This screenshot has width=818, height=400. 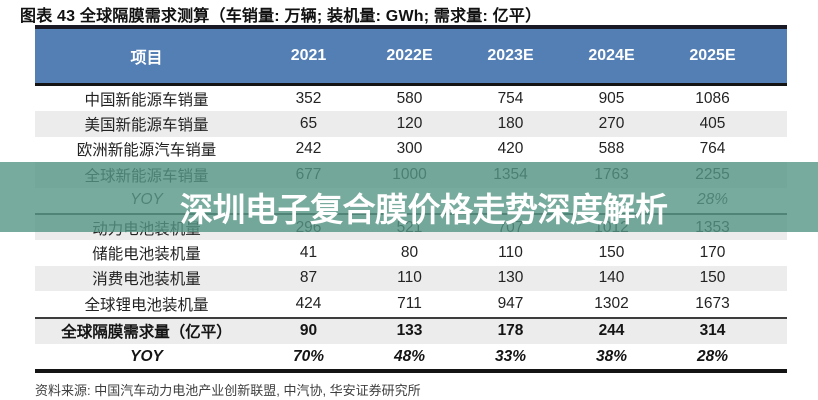 I want to click on table-cell: 270, so click(x=611, y=124).